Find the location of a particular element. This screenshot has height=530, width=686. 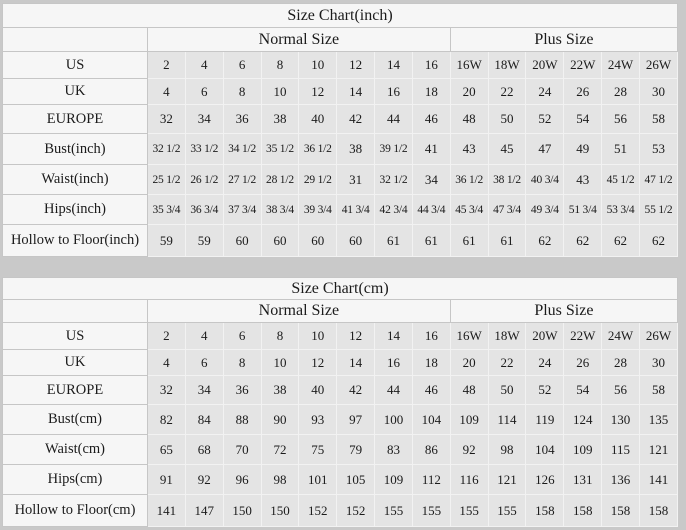

size-cell: 35 1/2 is located at coordinates (280, 149).